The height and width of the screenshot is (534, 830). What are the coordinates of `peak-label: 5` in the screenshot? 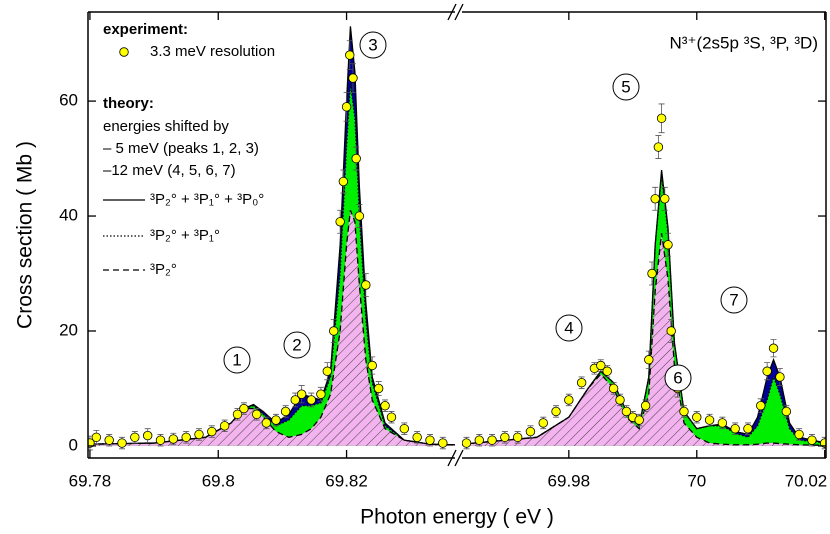 It's located at (625, 86).